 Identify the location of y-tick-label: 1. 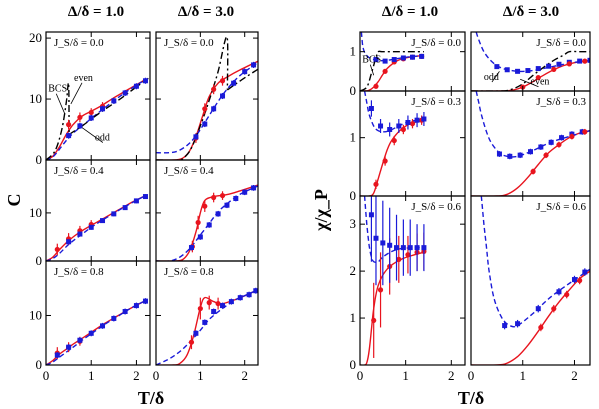
(353, 317).